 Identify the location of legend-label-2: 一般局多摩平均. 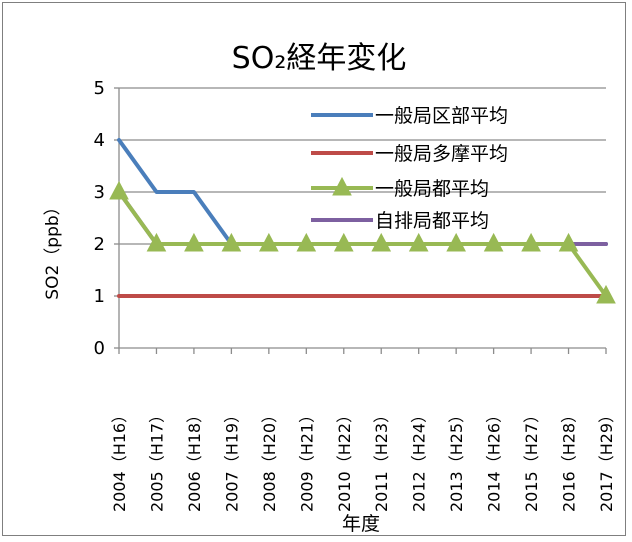
(441, 154).